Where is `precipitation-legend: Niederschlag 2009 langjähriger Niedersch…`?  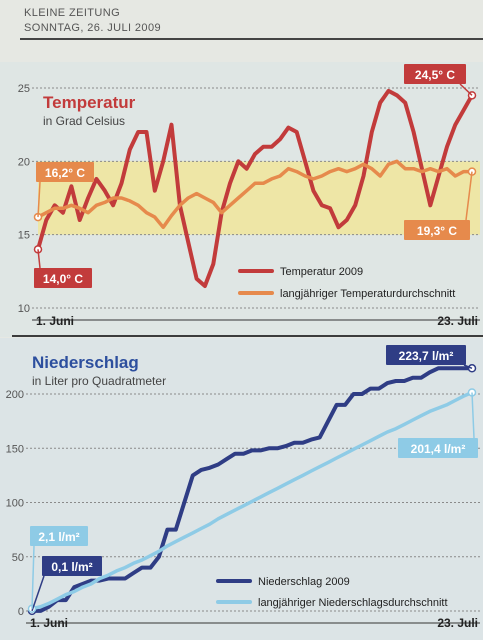 precipitation-legend: Niederschlag 2009 langjähriger Niedersch… is located at coordinates (332, 592).